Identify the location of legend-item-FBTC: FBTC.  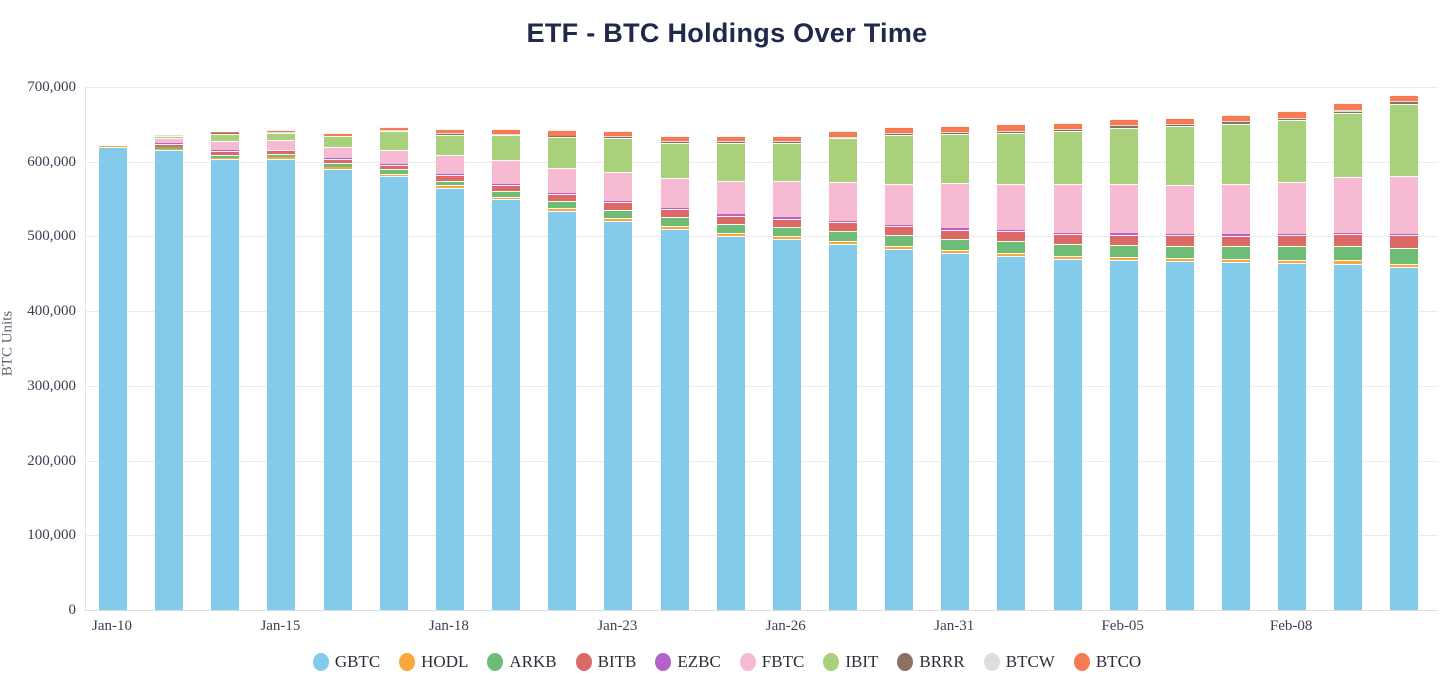
(771, 662).